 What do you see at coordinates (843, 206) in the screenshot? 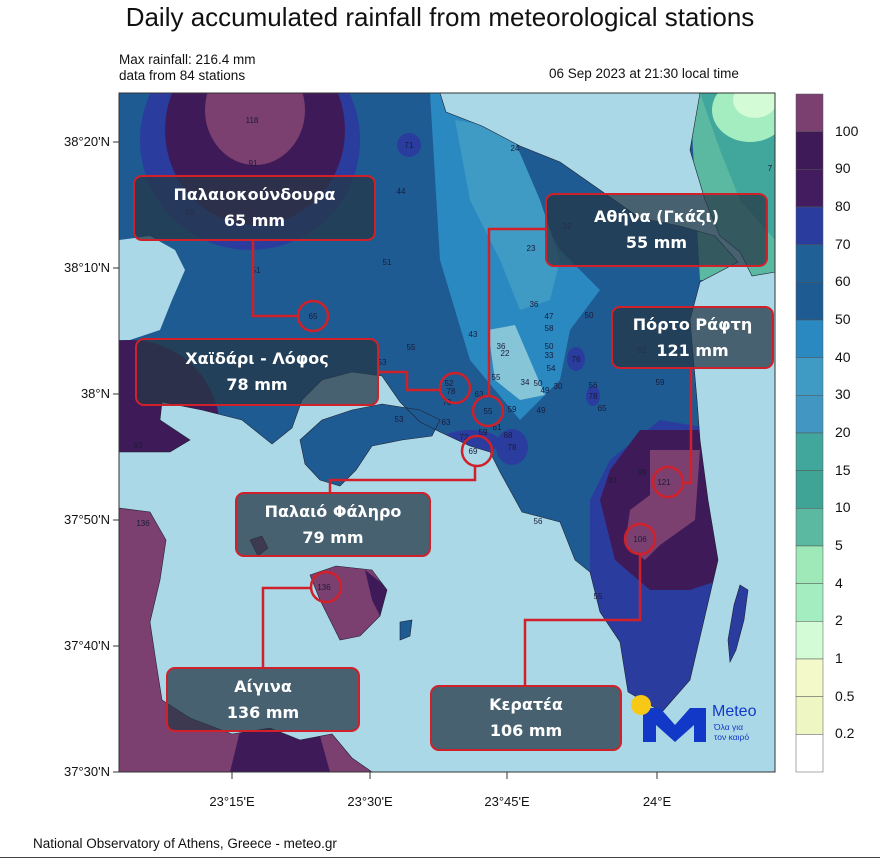
I see `colorbar-label: 80` at bounding box center [843, 206].